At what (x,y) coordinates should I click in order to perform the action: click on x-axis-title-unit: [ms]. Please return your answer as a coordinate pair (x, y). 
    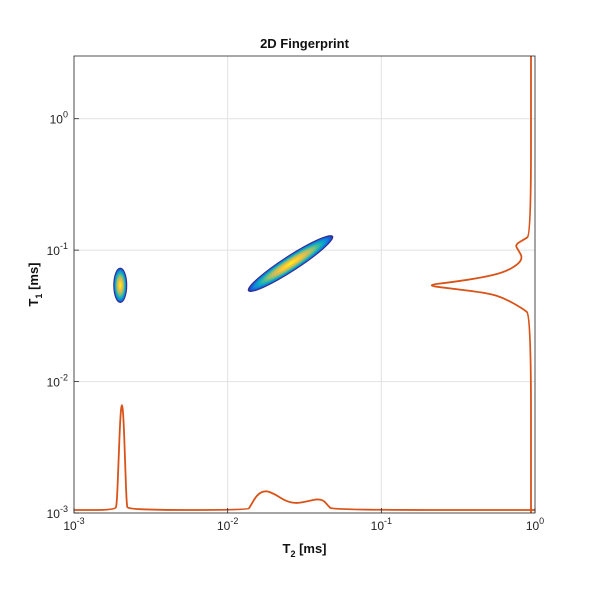
    Looking at the image, I should click on (310, 548).